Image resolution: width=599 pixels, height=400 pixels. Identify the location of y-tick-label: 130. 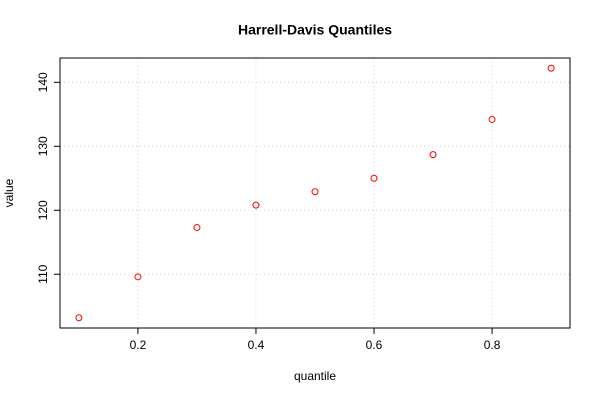
(43, 146).